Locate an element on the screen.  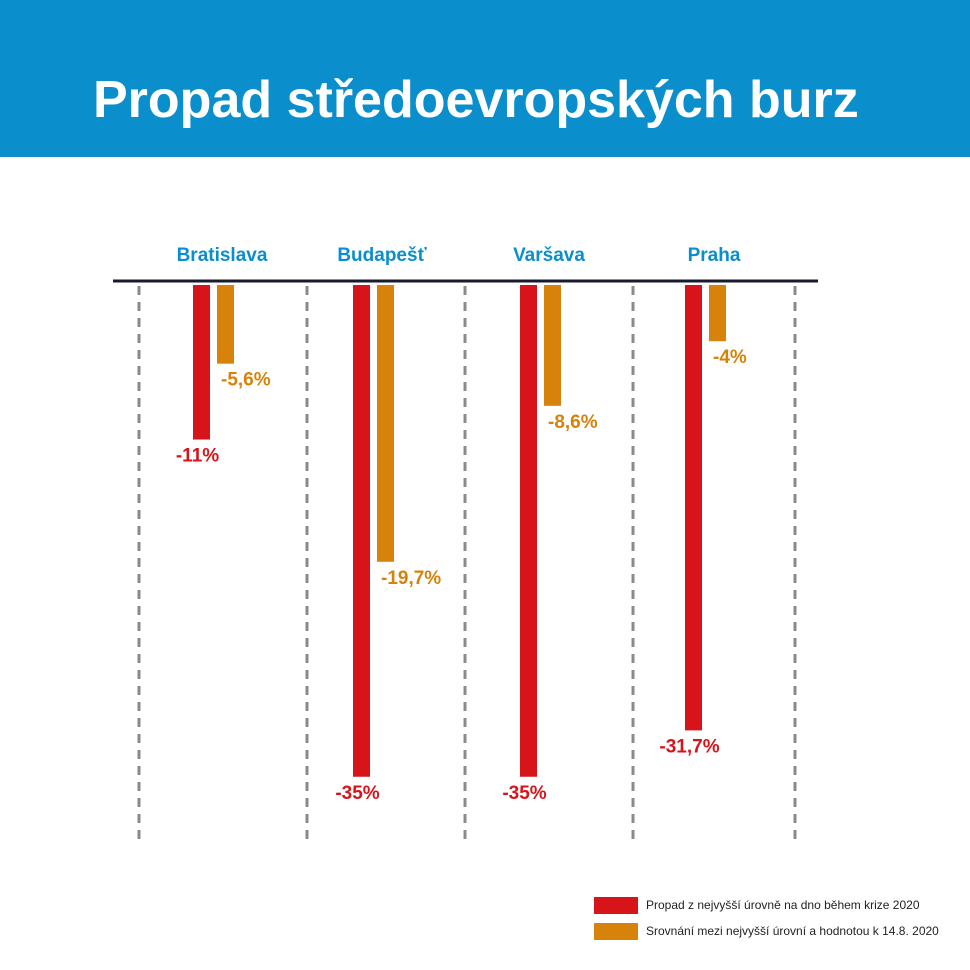
legend-swatch-red is located at coordinates (616, 905).